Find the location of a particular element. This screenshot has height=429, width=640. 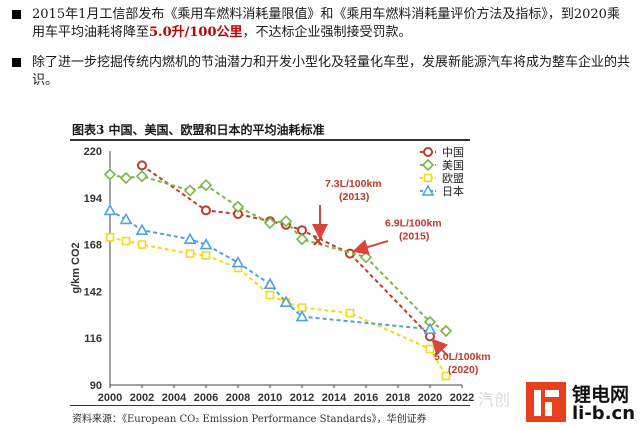

x-tick-label: 2012 is located at coordinates (302, 398).